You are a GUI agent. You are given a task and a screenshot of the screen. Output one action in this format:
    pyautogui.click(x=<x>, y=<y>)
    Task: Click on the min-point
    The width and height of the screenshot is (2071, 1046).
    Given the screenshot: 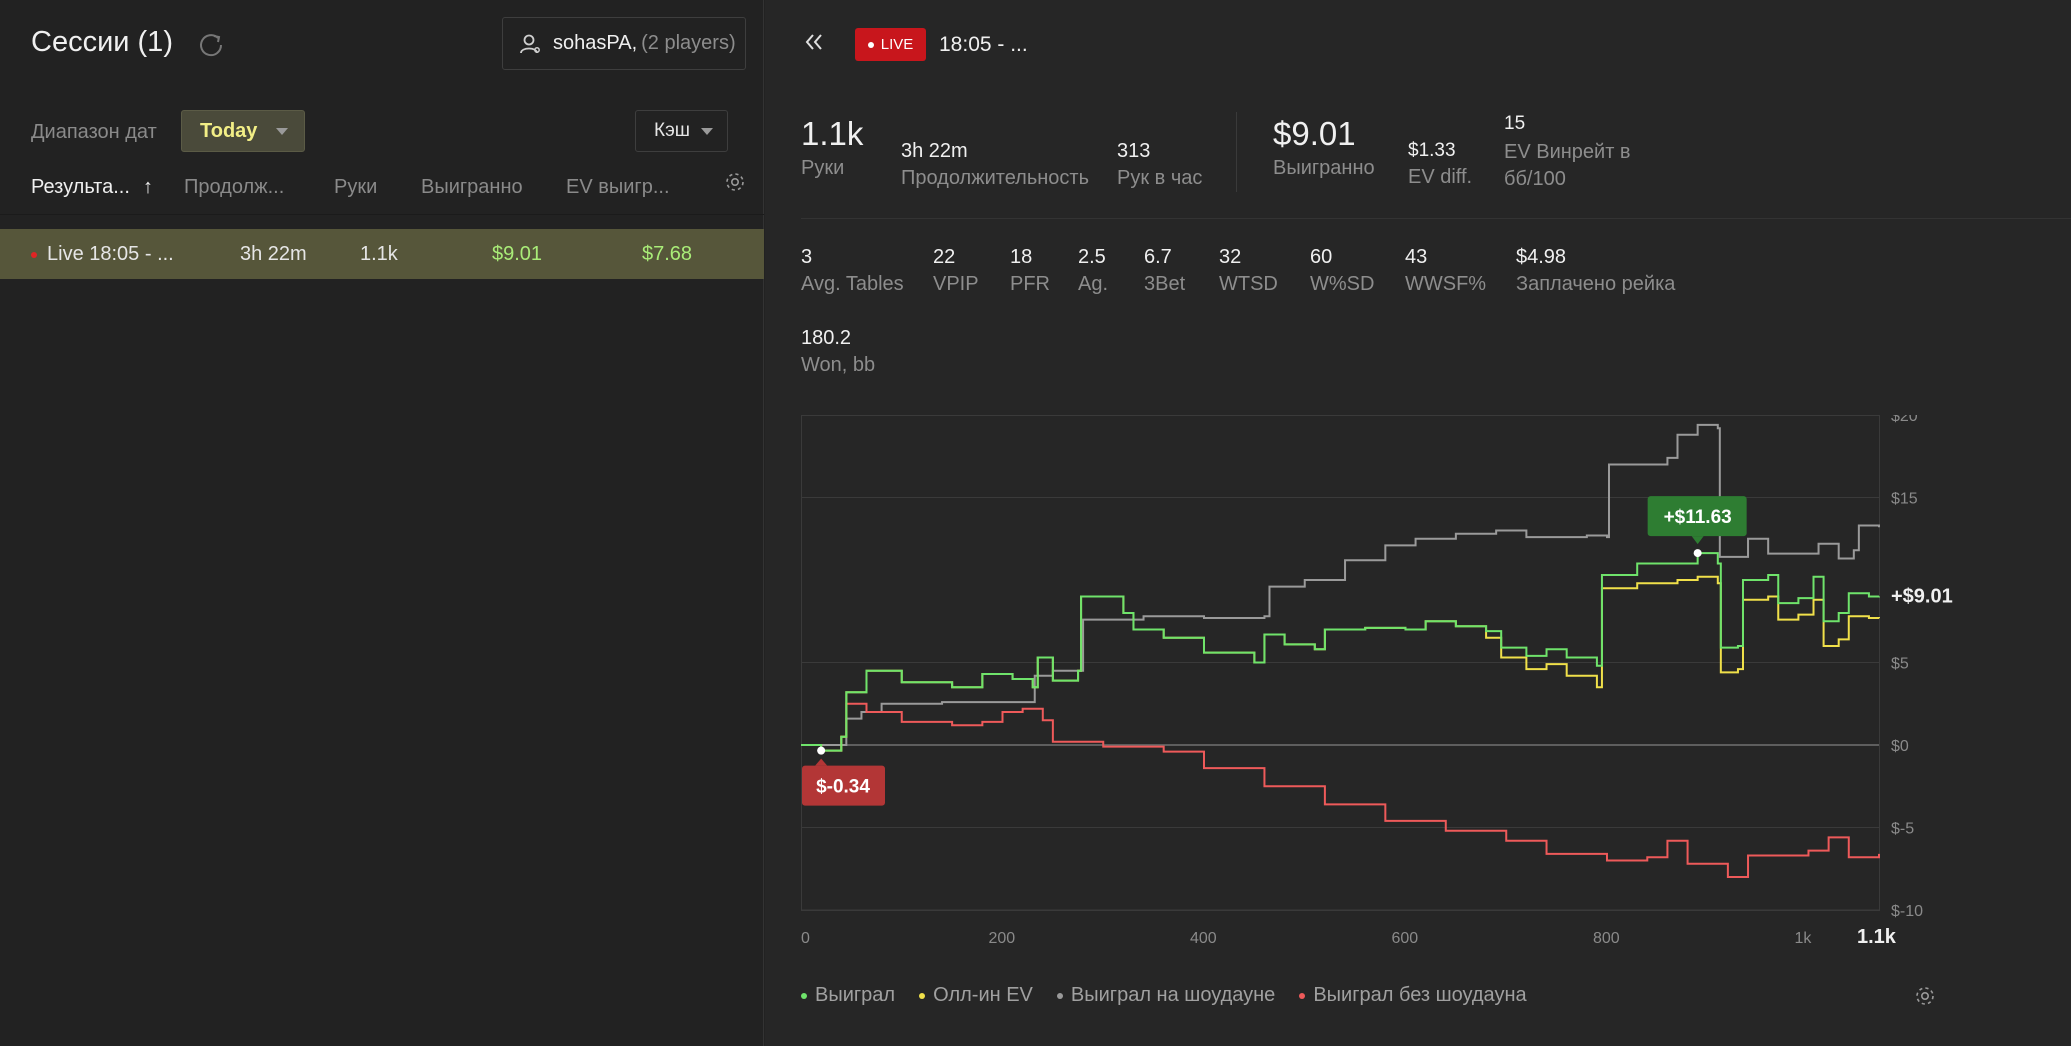 What is the action you would take?
    pyautogui.click(x=821, y=750)
    